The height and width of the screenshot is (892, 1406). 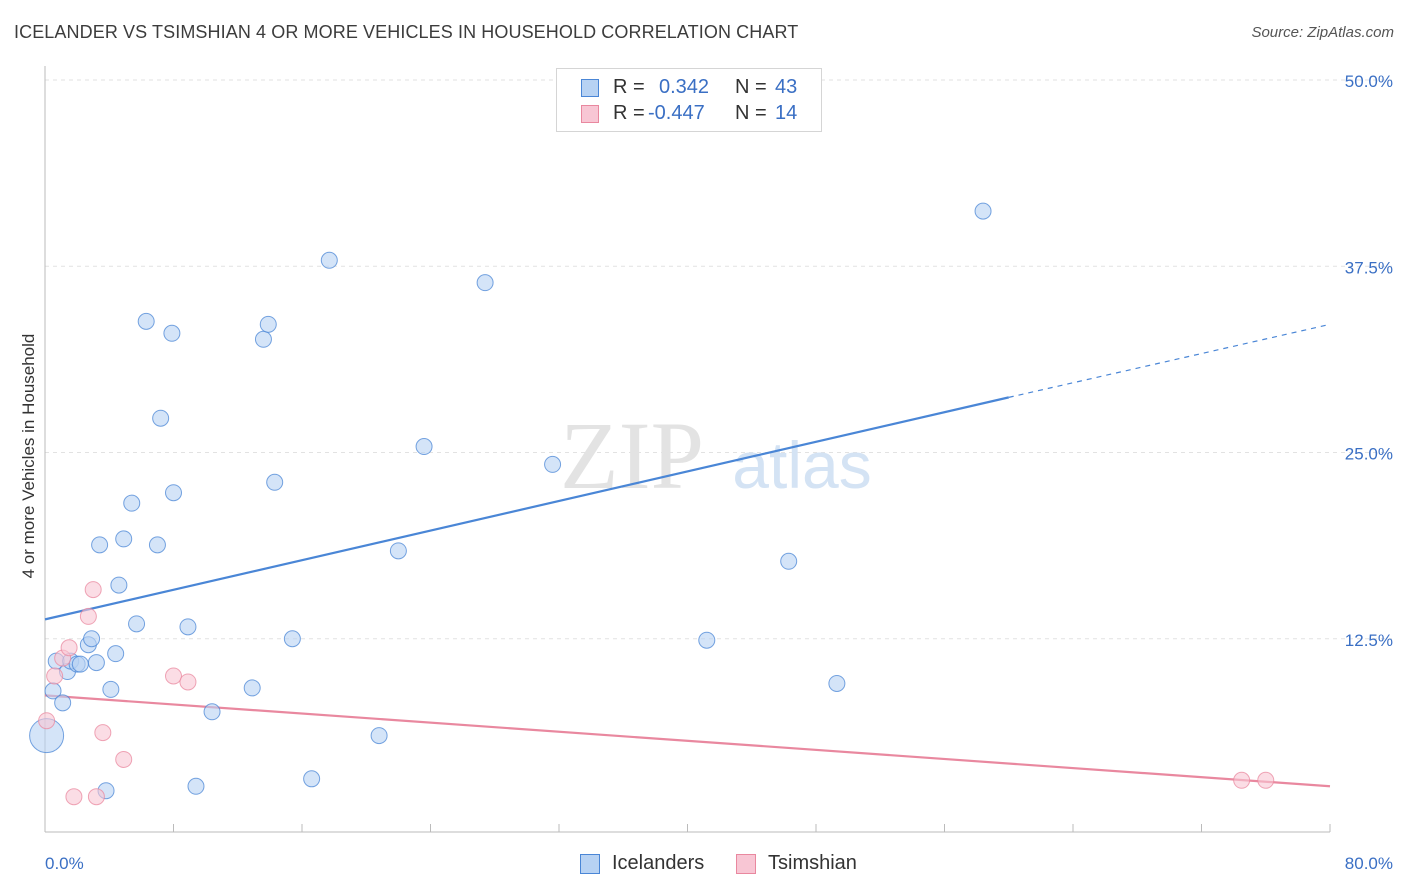 I want to click on bottom-legend-swatch-icelanders, so click(x=590, y=864).